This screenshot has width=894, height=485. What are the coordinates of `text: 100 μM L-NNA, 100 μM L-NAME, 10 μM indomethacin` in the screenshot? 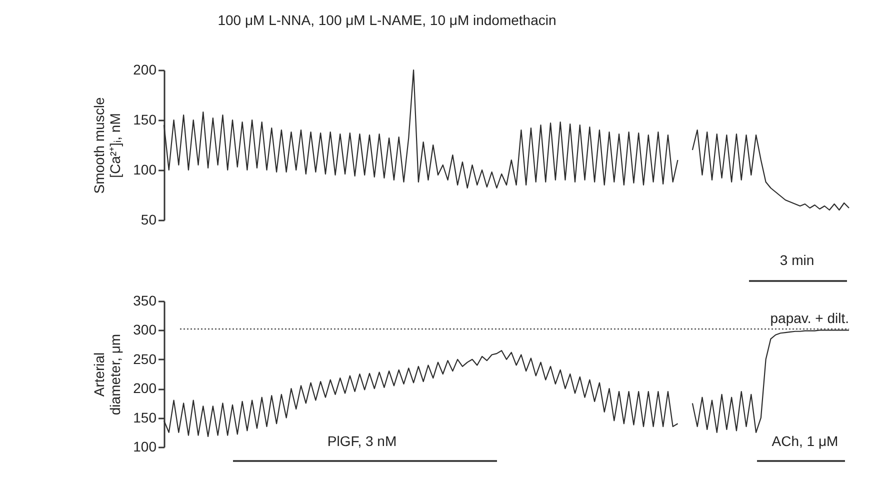 It's located at (387, 20).